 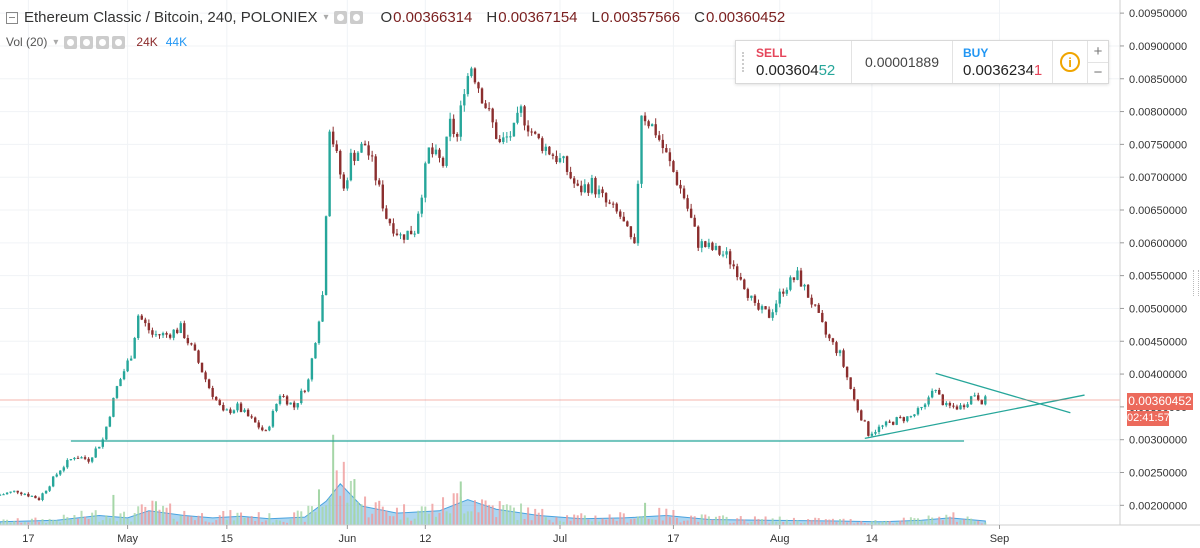 What do you see at coordinates (1003, 62) in the screenshot?
I see `buy-button: BUY 0.00362341` at bounding box center [1003, 62].